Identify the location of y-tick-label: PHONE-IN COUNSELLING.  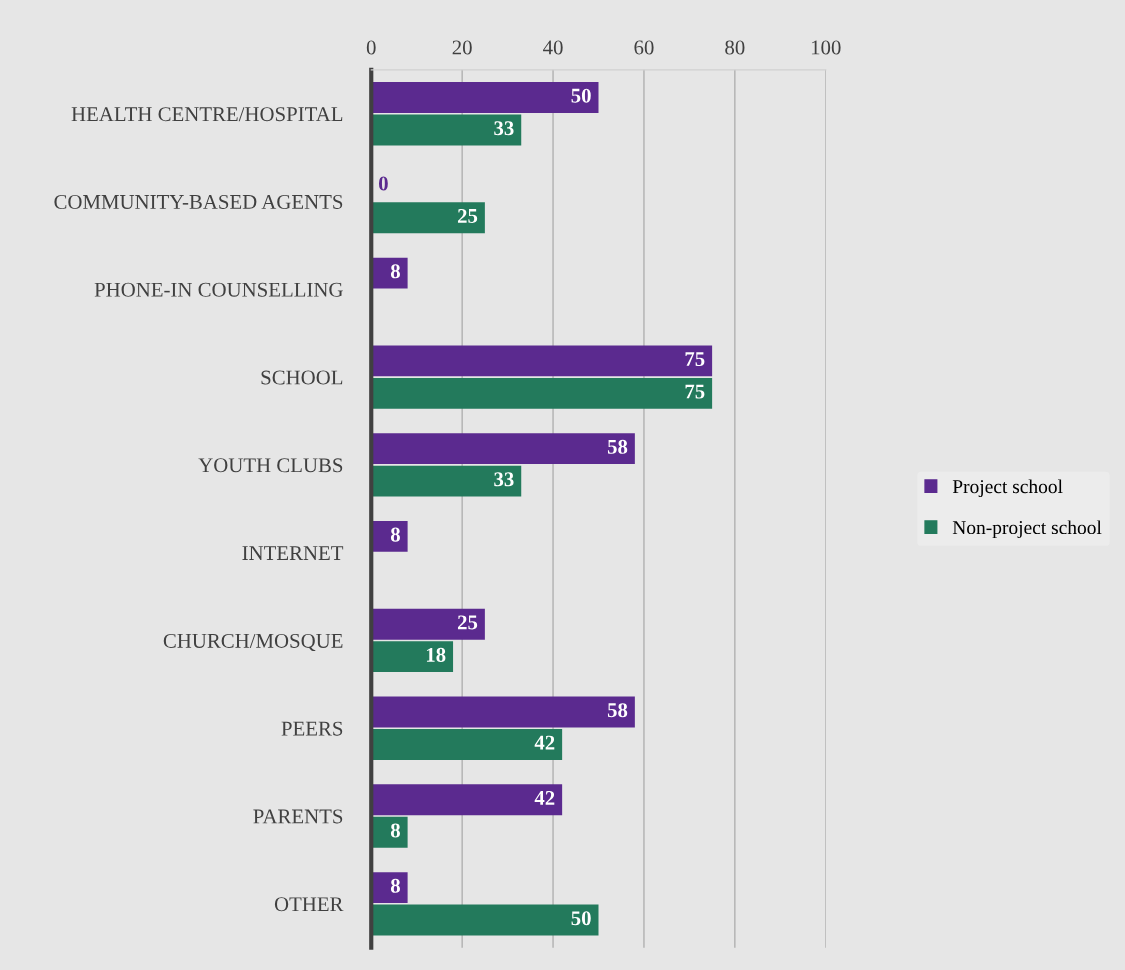
(218, 289).